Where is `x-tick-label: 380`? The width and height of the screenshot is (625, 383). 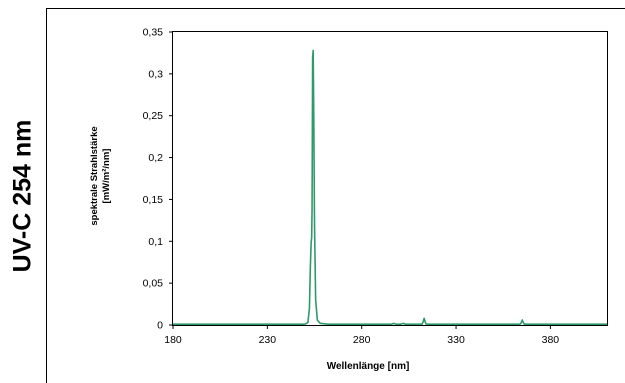 x-tick-label: 380 is located at coordinates (551, 340).